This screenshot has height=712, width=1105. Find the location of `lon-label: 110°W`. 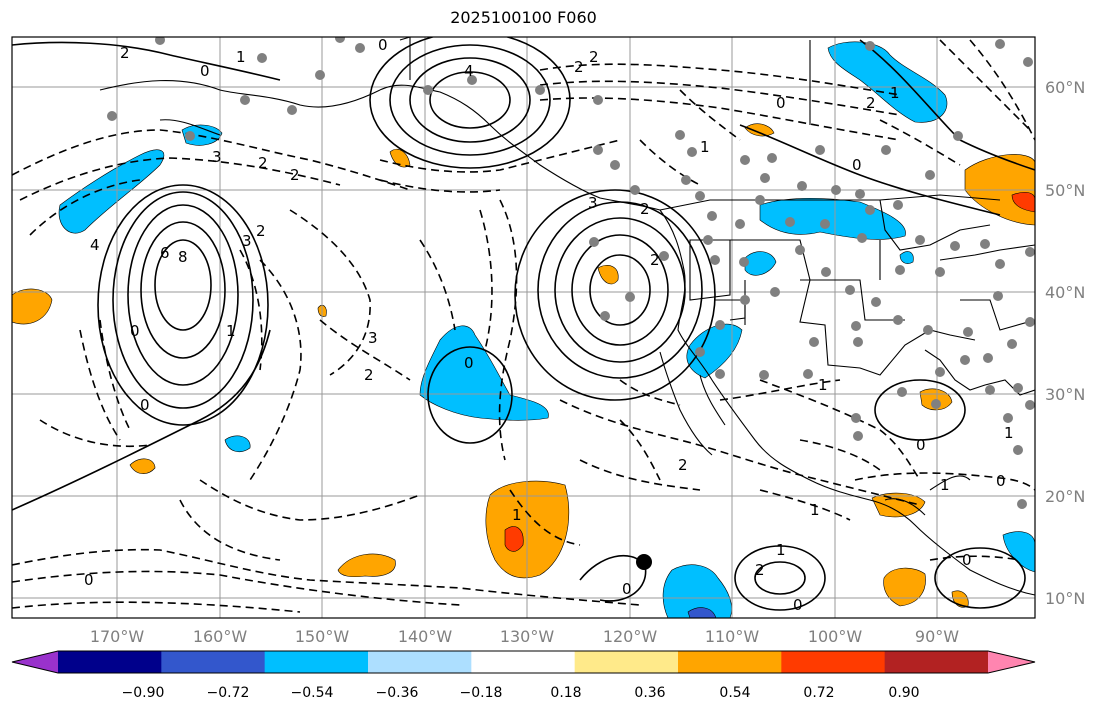

lon-label: 110°W is located at coordinates (732, 636).